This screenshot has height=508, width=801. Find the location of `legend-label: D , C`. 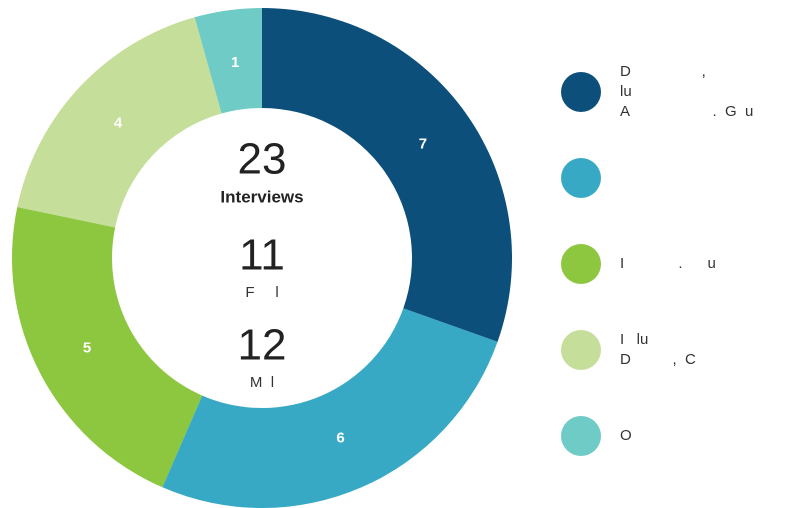

legend-label: D , C is located at coordinates (658, 359).